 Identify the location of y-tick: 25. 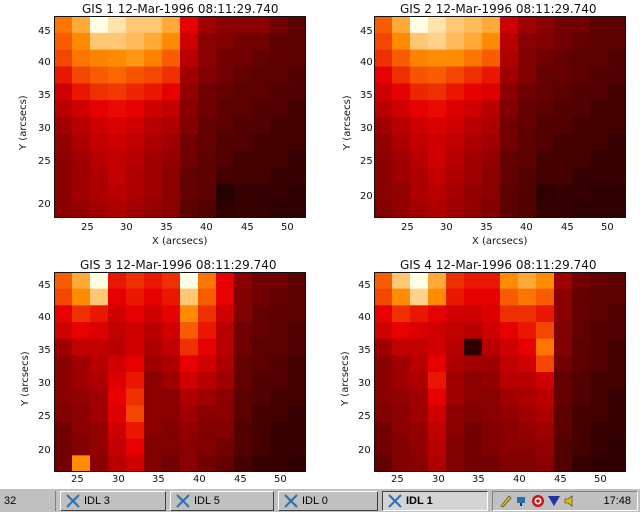
(44, 416).